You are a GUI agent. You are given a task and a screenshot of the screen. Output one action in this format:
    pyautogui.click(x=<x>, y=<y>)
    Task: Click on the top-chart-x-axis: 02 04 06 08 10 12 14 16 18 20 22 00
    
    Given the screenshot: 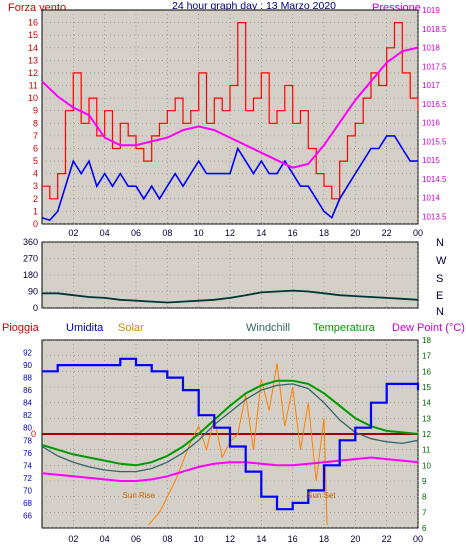 What is the action you would take?
    pyautogui.click(x=245, y=233)
    